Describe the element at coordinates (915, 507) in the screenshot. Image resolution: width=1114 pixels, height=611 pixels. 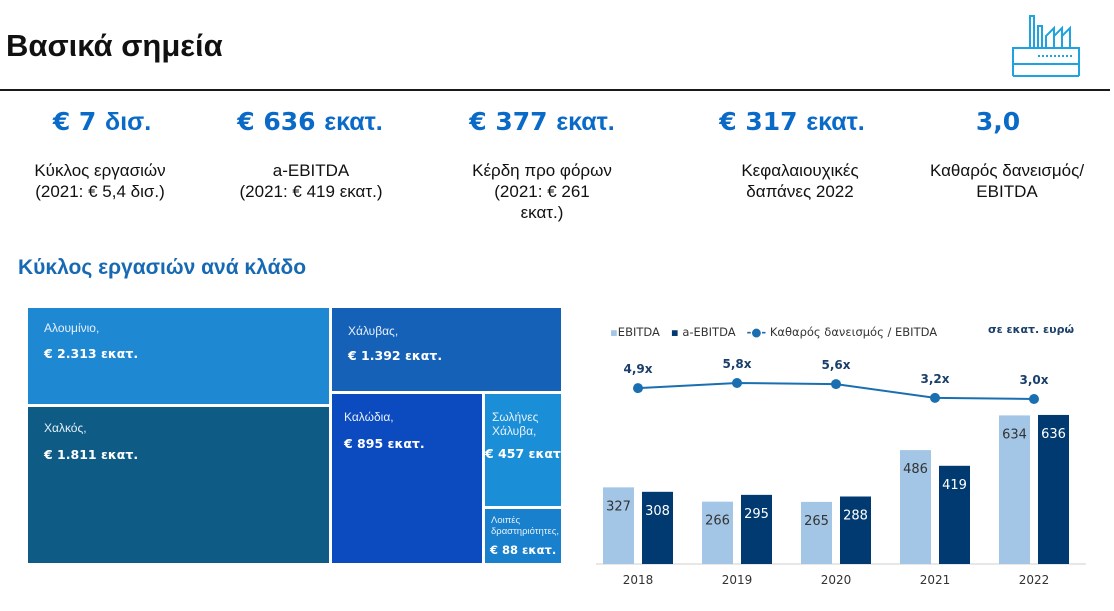
I see `bar-ebitda-2021` at that location.